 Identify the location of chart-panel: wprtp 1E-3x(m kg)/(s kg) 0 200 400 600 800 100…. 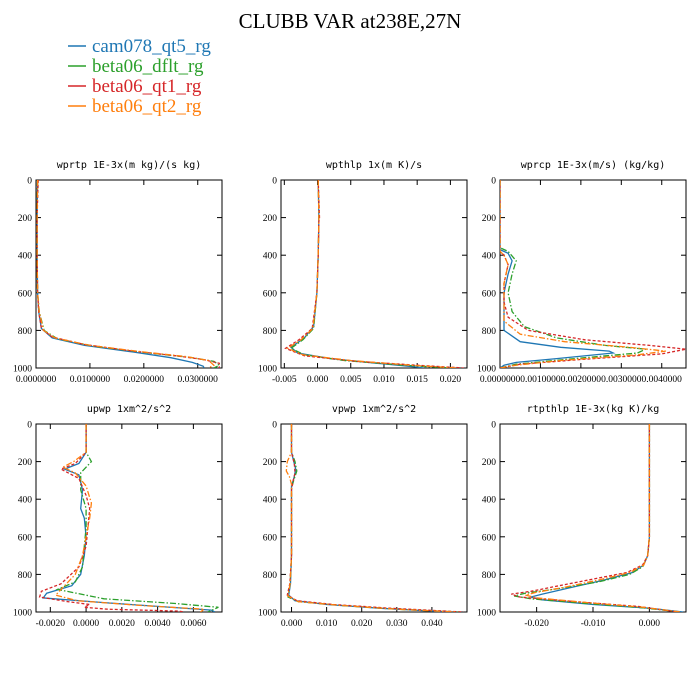
(118, 272).